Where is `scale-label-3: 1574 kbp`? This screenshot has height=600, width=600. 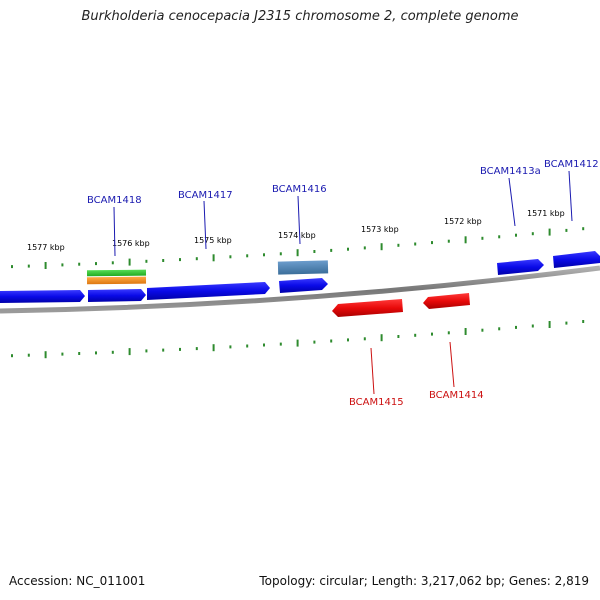 scale-label-3: 1574 kbp is located at coordinates (297, 235).